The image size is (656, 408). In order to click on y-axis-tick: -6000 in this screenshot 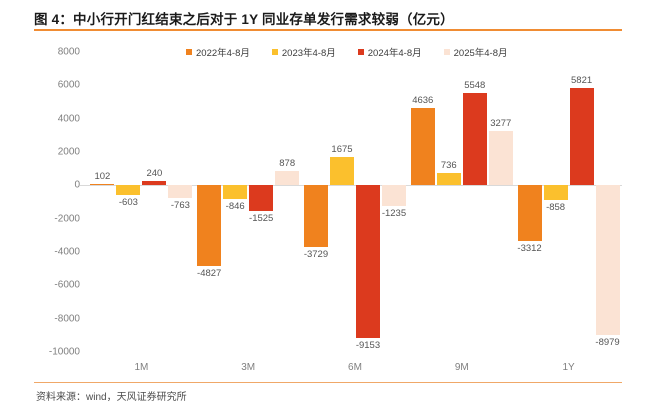, I will do `click(67, 285)`.